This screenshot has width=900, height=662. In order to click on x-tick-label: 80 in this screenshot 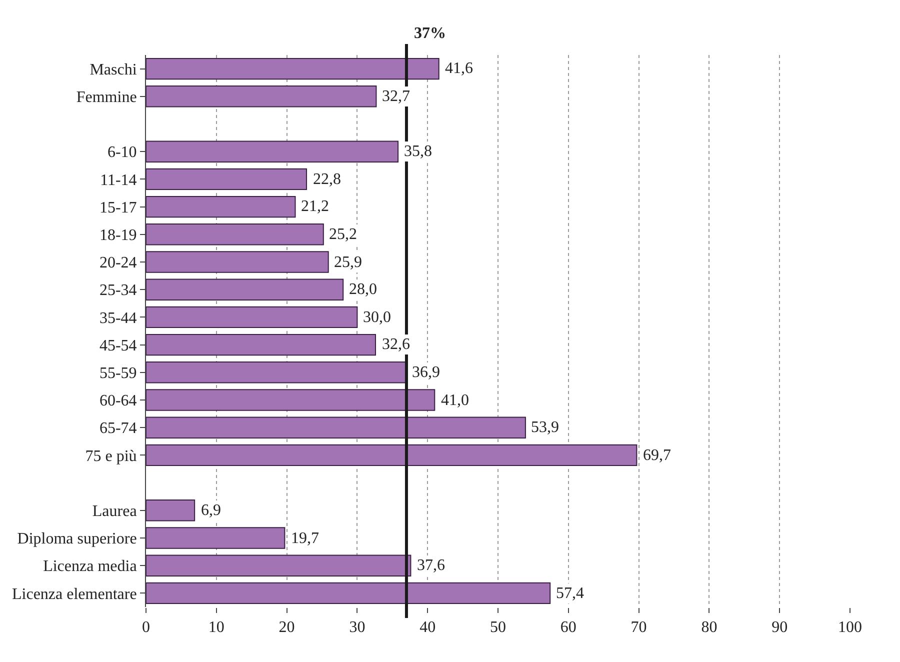, I will do `click(709, 627)`.